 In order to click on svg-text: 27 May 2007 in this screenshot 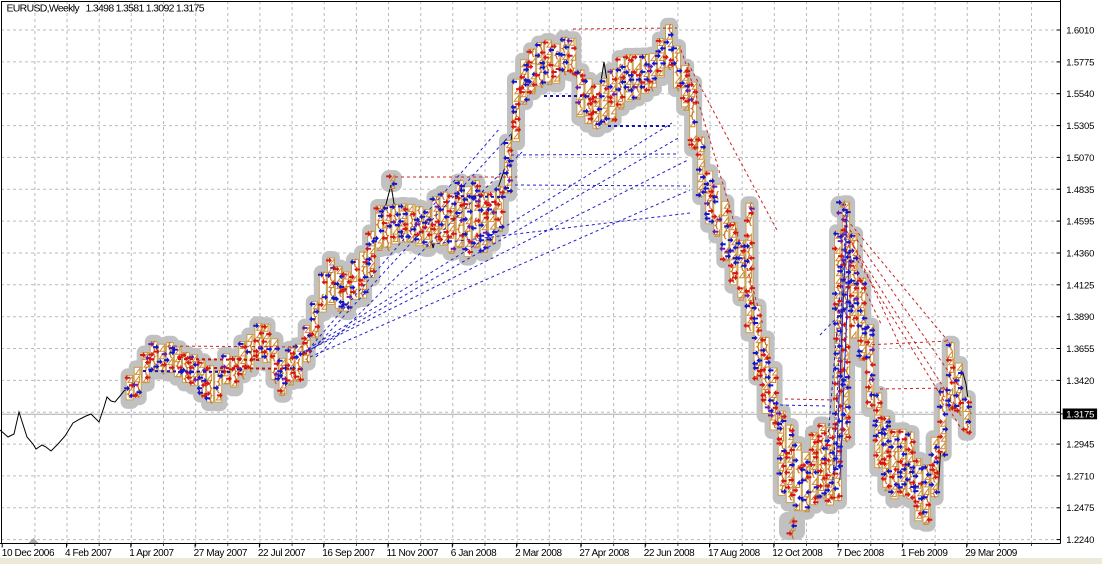, I will do `click(221, 553)`.